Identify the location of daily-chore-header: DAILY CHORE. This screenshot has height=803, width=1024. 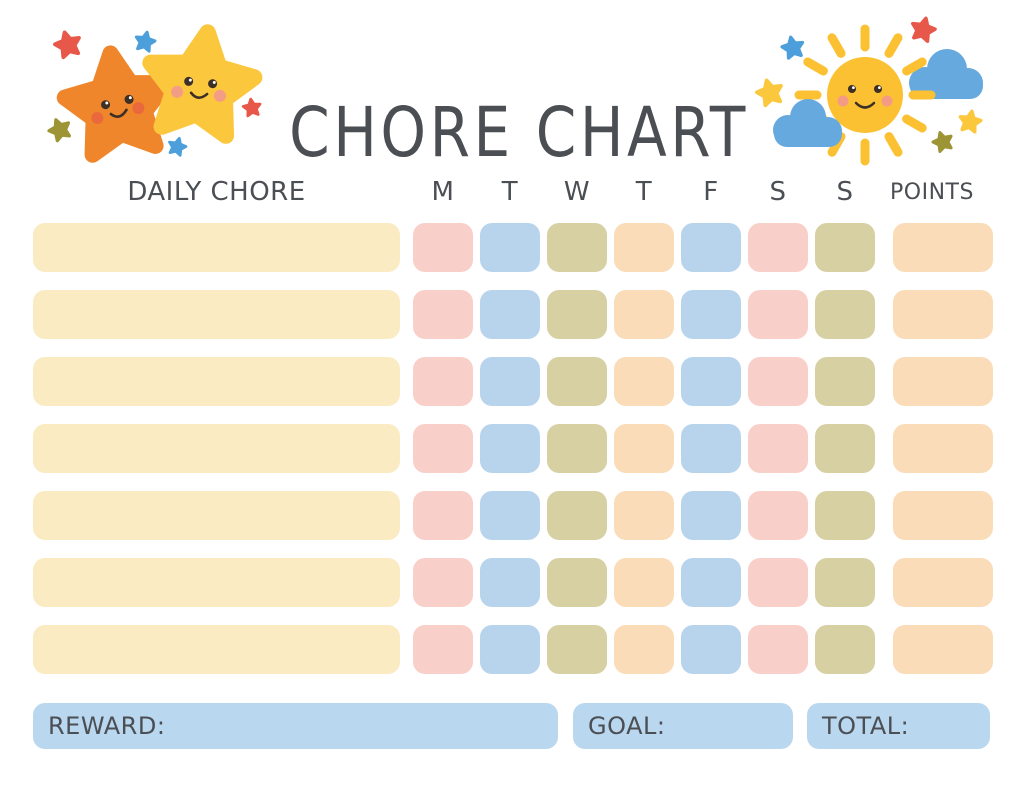
(216, 192).